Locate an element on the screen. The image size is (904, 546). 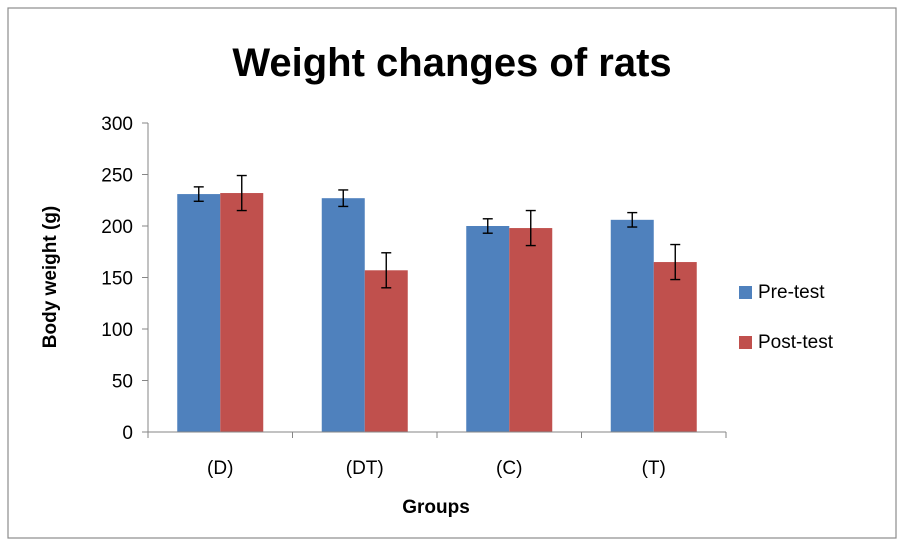
y-tick-label: 200 is located at coordinates (117, 227).